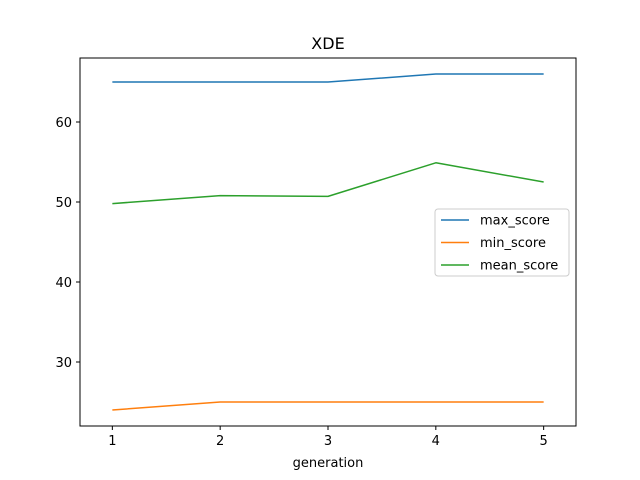 The height and width of the screenshot is (480, 640). I want to click on series-line-mean-score, so click(328, 183).